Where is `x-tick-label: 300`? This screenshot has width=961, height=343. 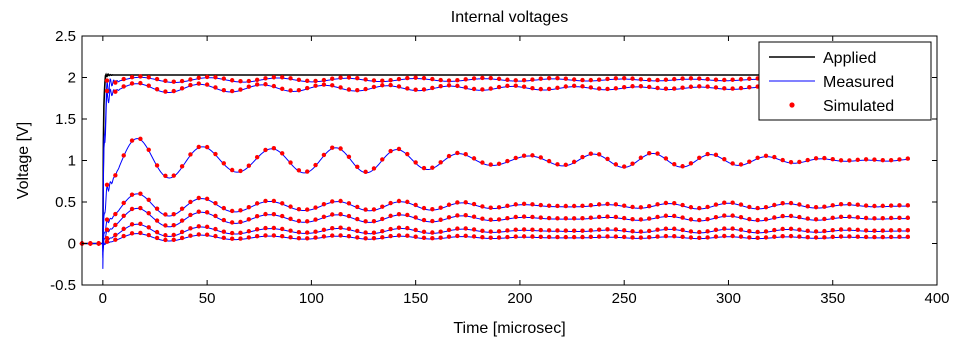 x-tick-label: 300 is located at coordinates (728, 298).